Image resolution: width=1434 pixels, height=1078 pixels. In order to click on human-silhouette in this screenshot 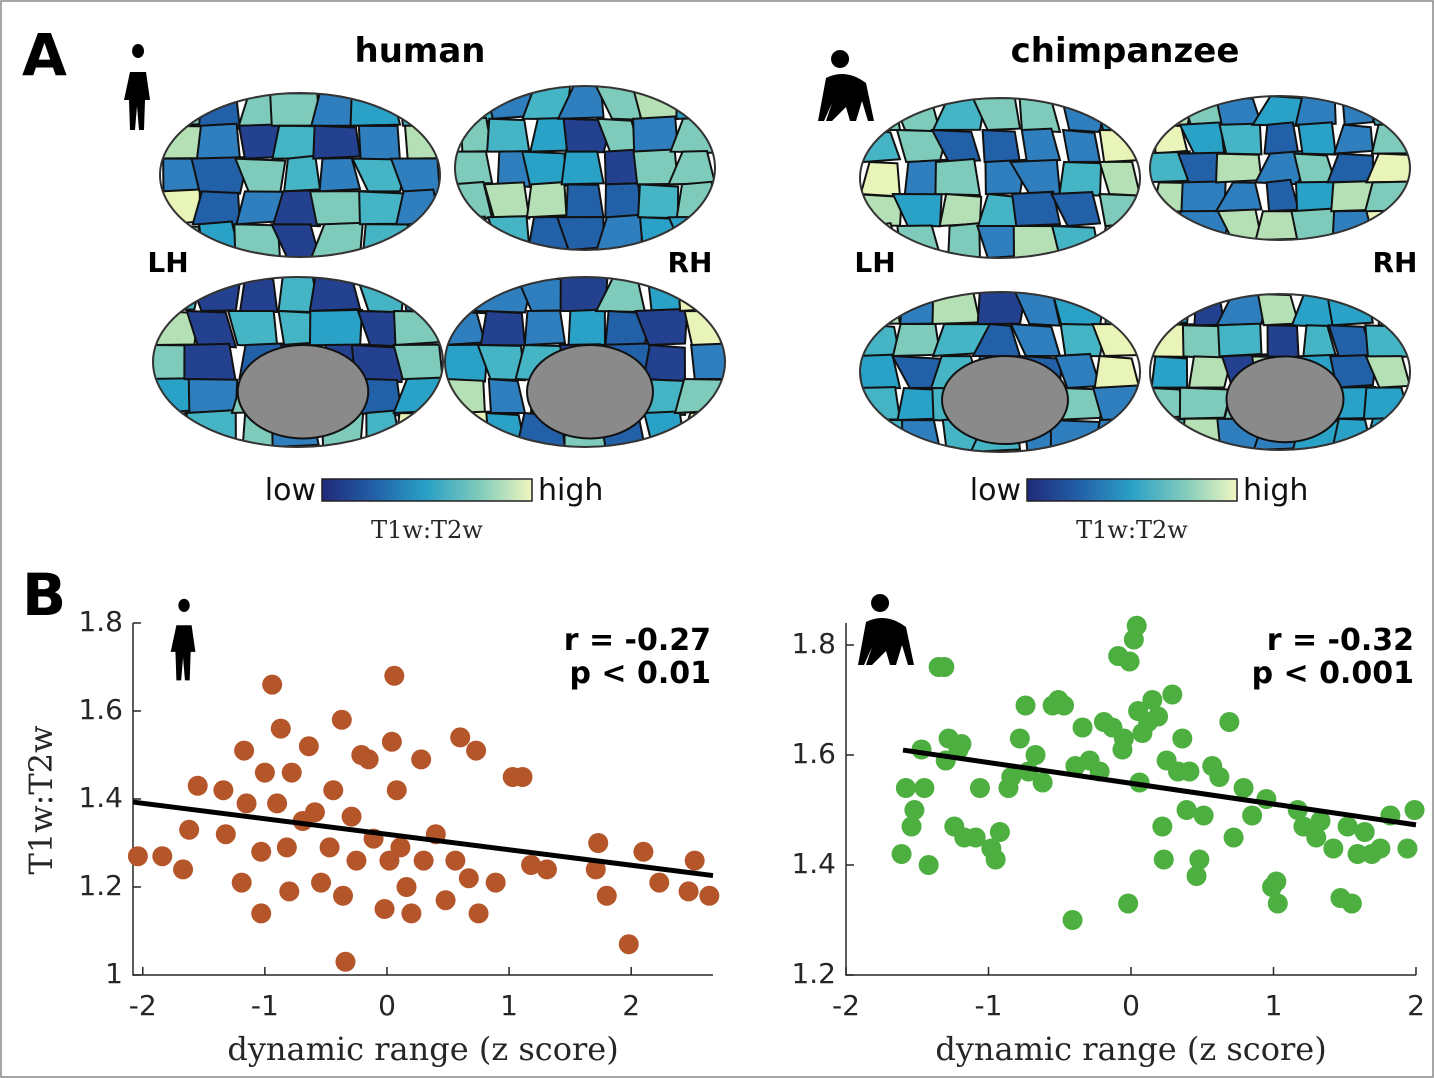, I will do `click(137, 87)`.